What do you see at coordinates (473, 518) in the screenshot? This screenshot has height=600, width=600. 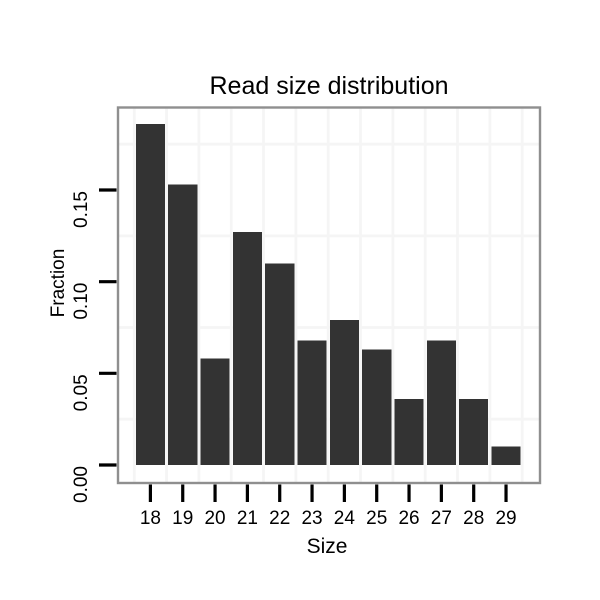 I see `x-tick-label: 28` at bounding box center [473, 518].